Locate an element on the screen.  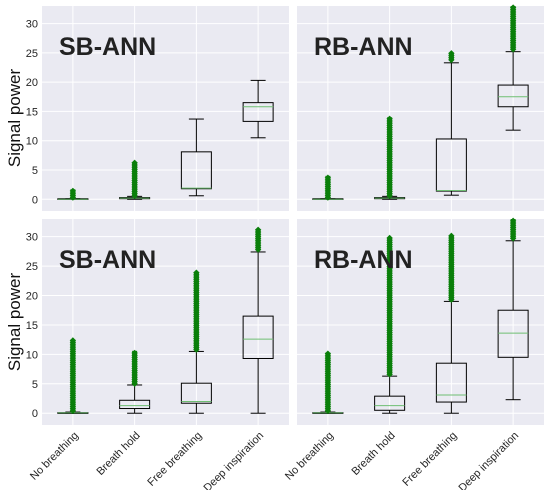
ylabel-top-group: Signal power is located at coordinates (14, 118).